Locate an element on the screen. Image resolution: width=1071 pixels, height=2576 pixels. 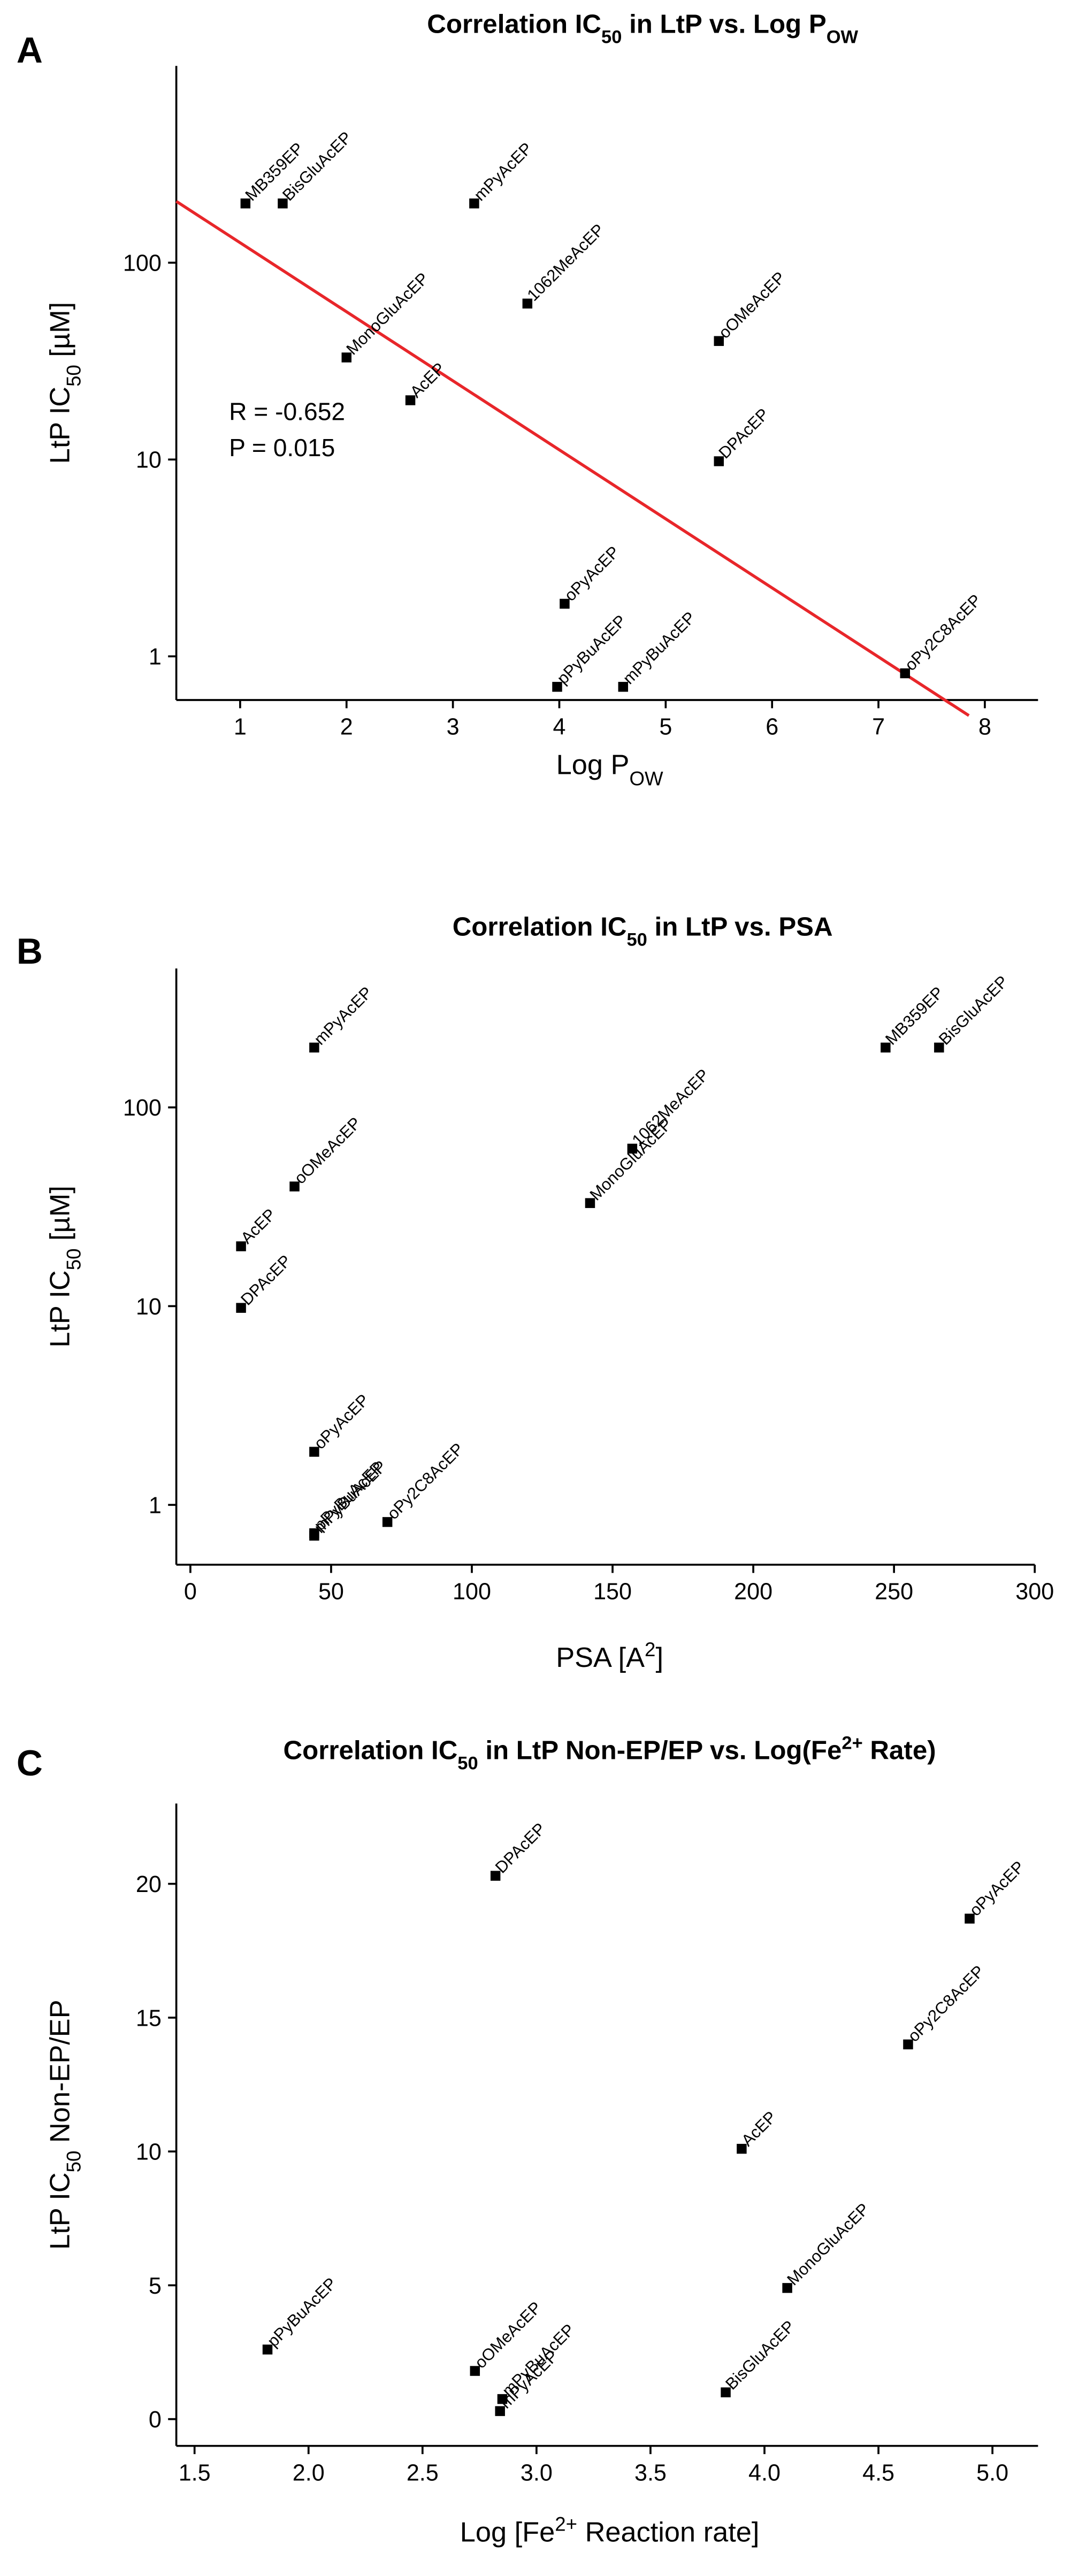
x-tick-label: 6 is located at coordinates (772, 727).